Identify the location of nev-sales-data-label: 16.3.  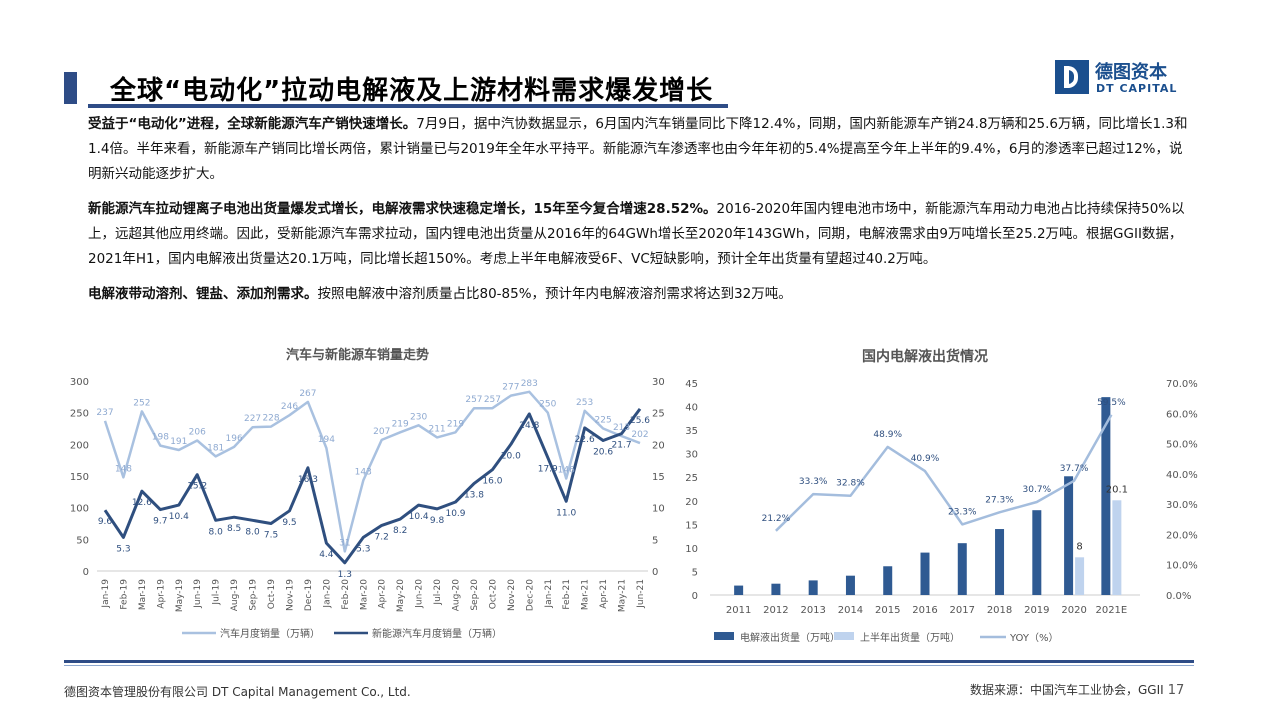
(308, 480).